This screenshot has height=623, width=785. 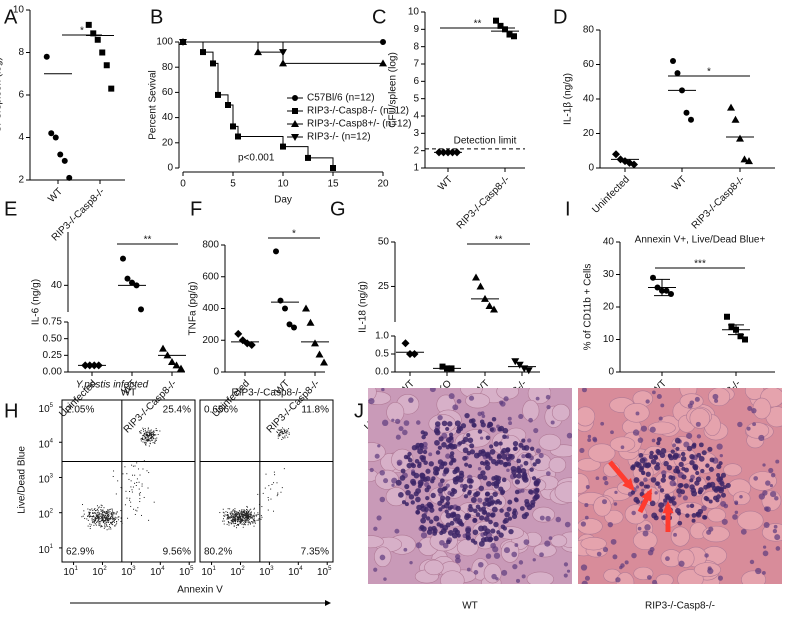 I want to click on y-tick-label: 104, so click(x=46, y=444).